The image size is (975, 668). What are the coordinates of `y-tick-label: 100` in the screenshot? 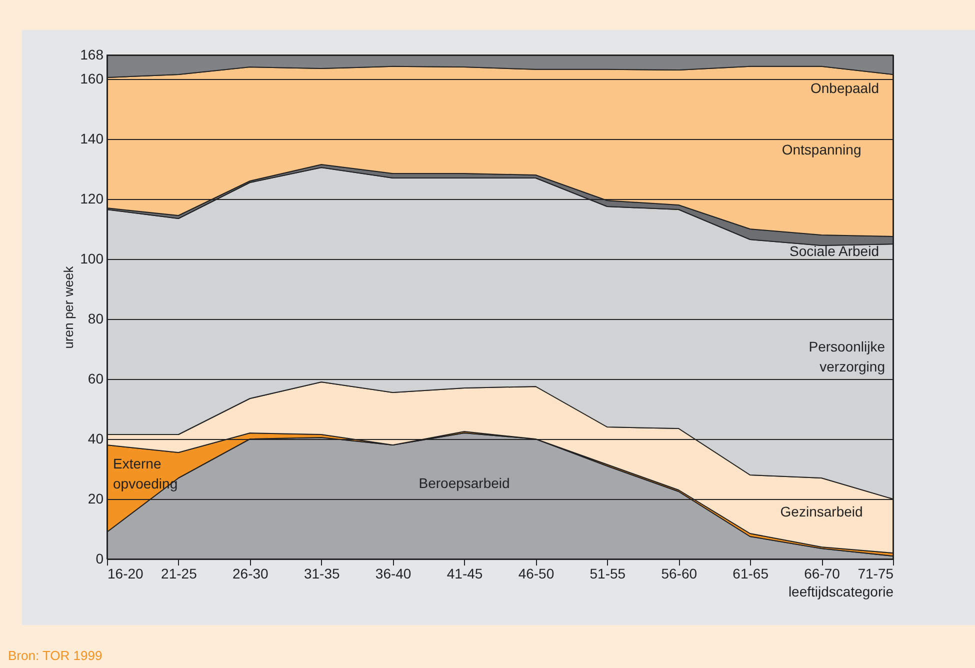 It's located at (92, 258).